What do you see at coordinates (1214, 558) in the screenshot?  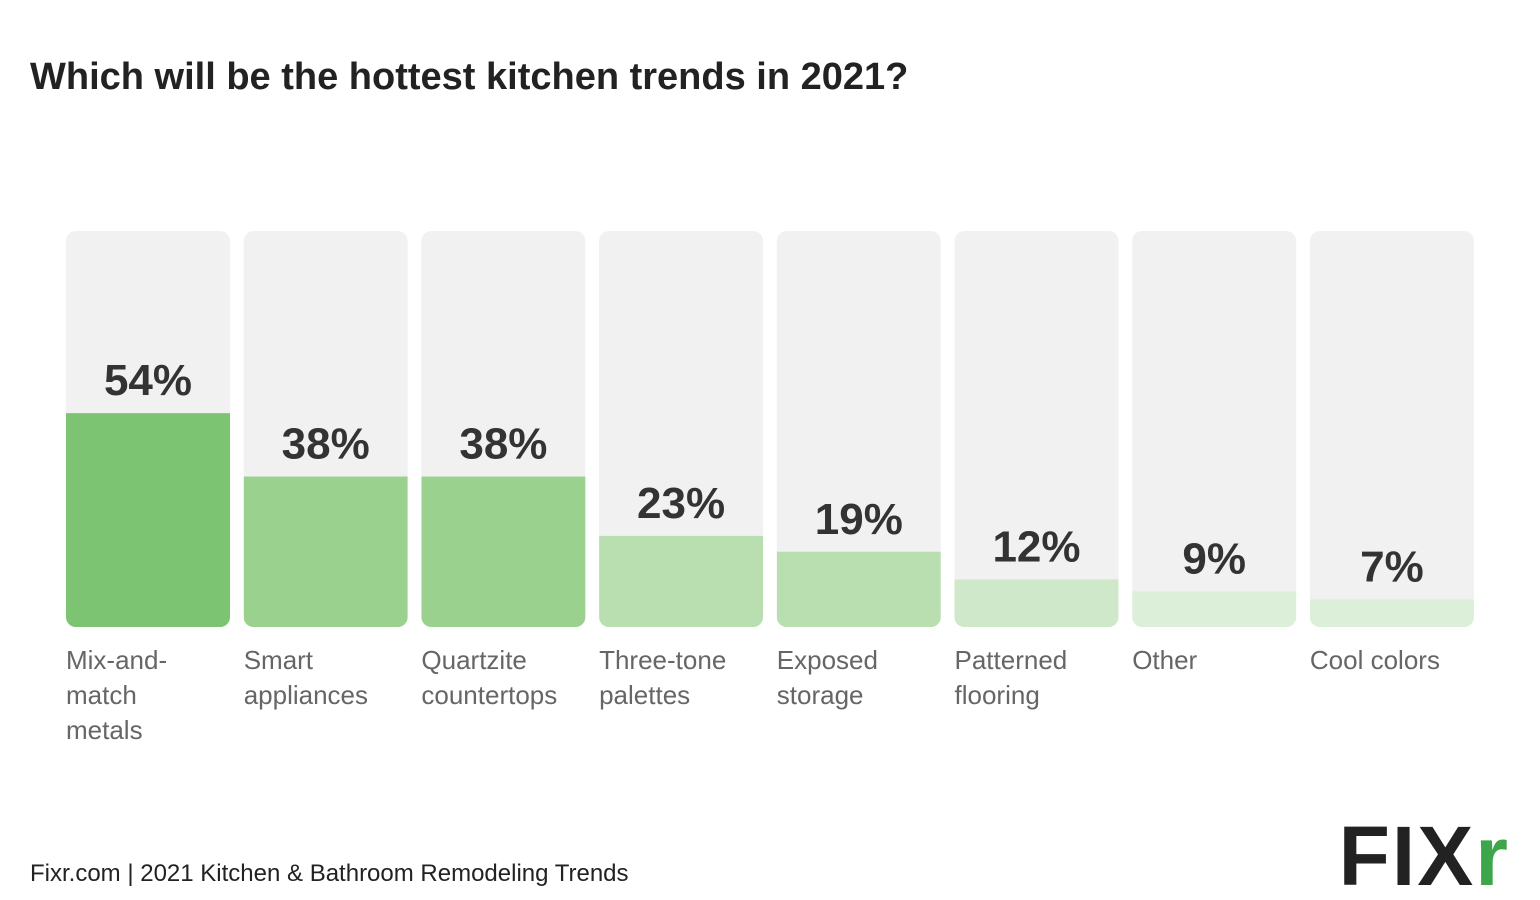 I see `value-label: 9%` at bounding box center [1214, 558].